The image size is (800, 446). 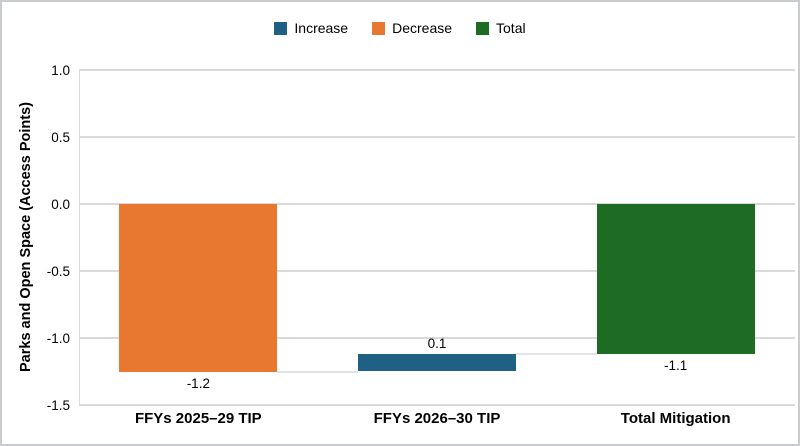 I want to click on x-axis-category-label: Total Mitigation, so click(x=675, y=418).